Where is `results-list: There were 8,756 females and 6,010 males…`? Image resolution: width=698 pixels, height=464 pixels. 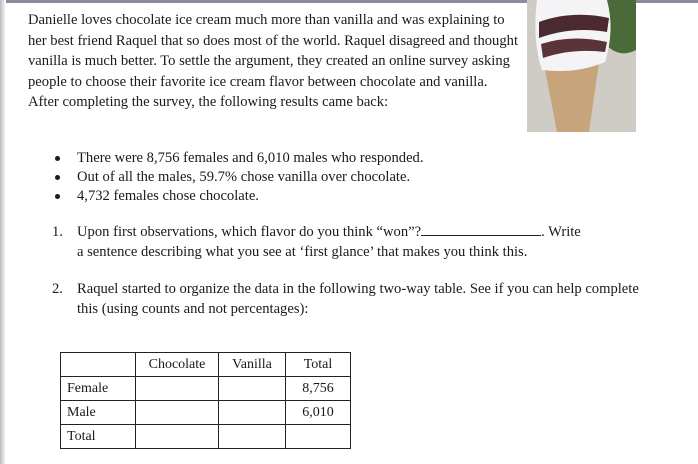 results-list: There were 8,756 females and 6,010 males… is located at coordinates (239, 177).